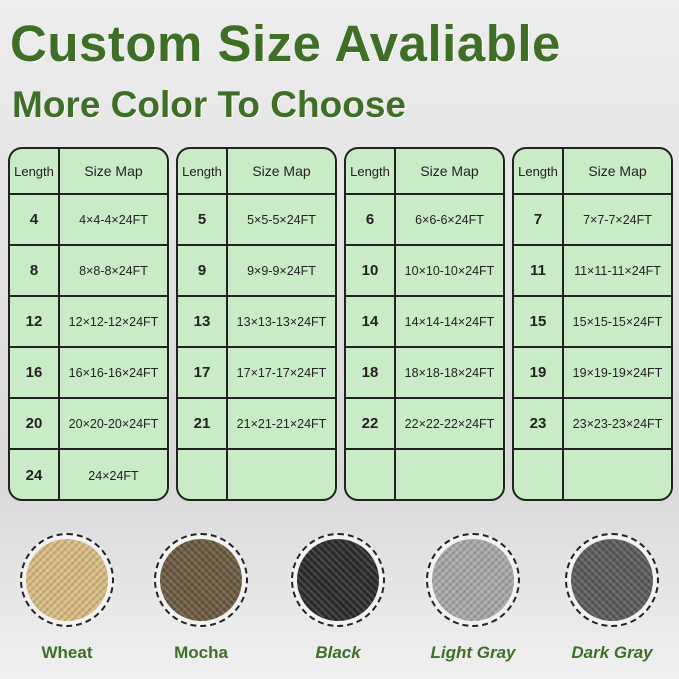 The height and width of the screenshot is (679, 679). What do you see at coordinates (539, 219) in the screenshot?
I see `length-cell: 7` at bounding box center [539, 219].